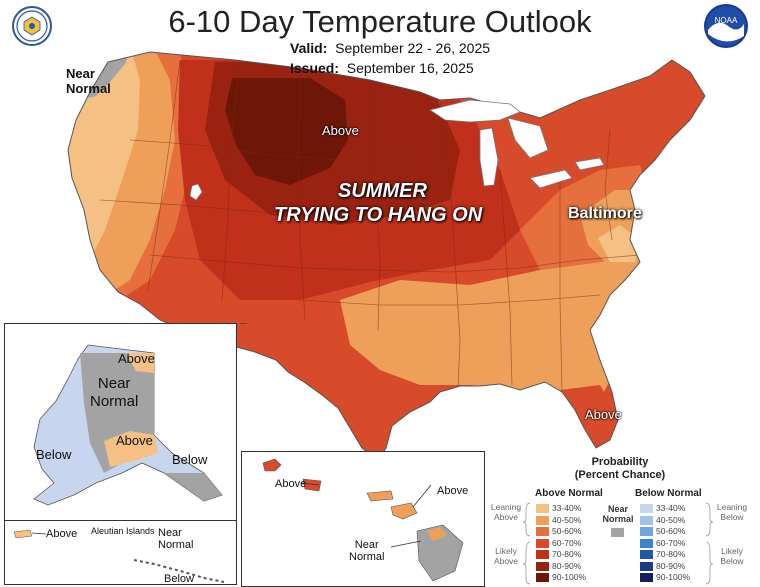 This screenshot has height=587, width=760. What do you see at coordinates (671, 565) in the screenshot?
I see `legend-below-swatch-label: 80-90%` at bounding box center [671, 565].